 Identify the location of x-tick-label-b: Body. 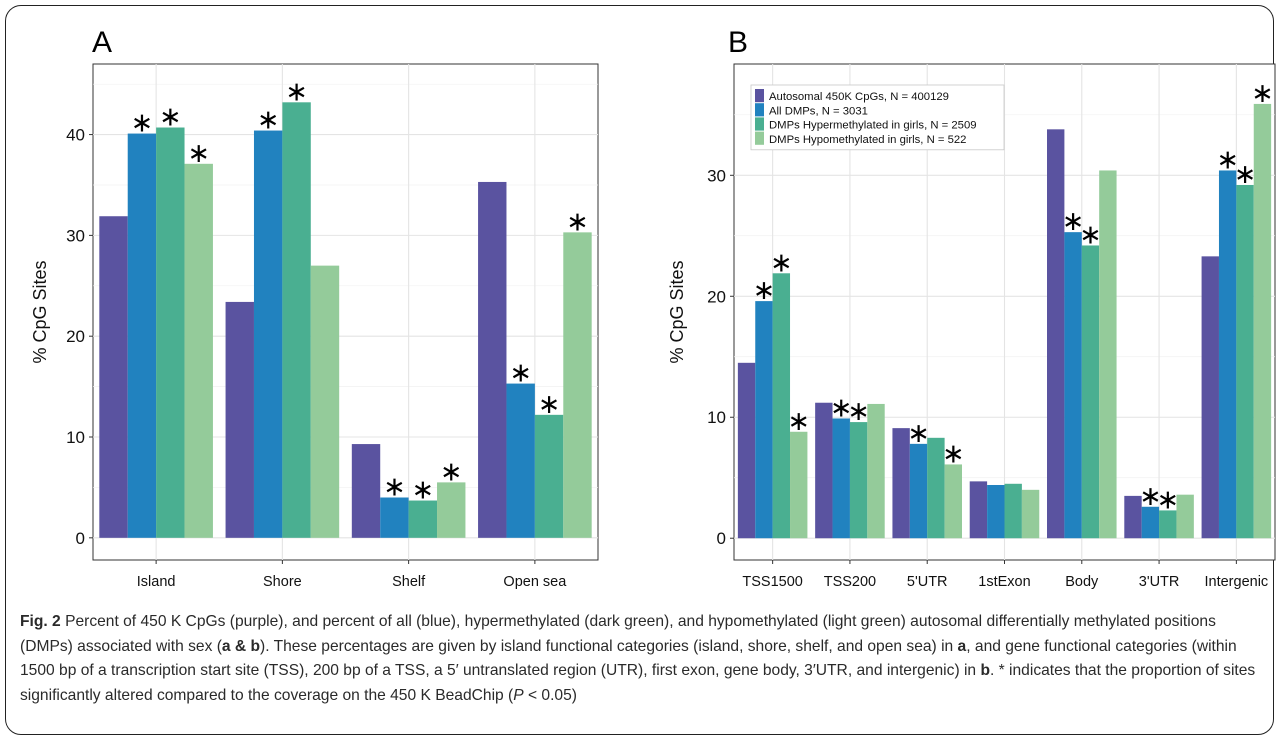
(1082, 582).